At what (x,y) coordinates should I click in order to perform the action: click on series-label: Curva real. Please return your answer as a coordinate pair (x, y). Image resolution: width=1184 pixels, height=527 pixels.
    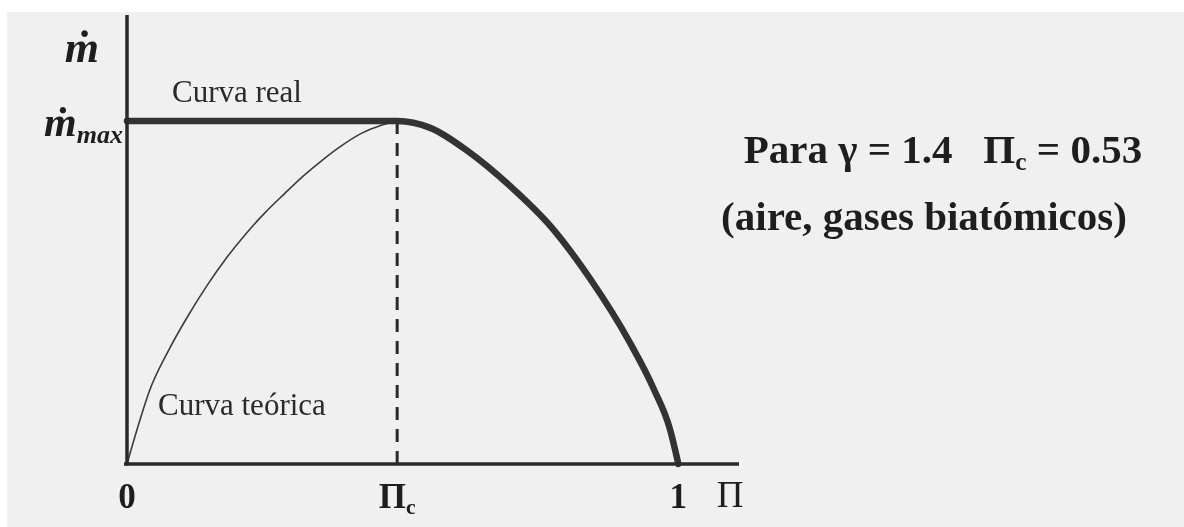
    Looking at the image, I should click on (237, 91).